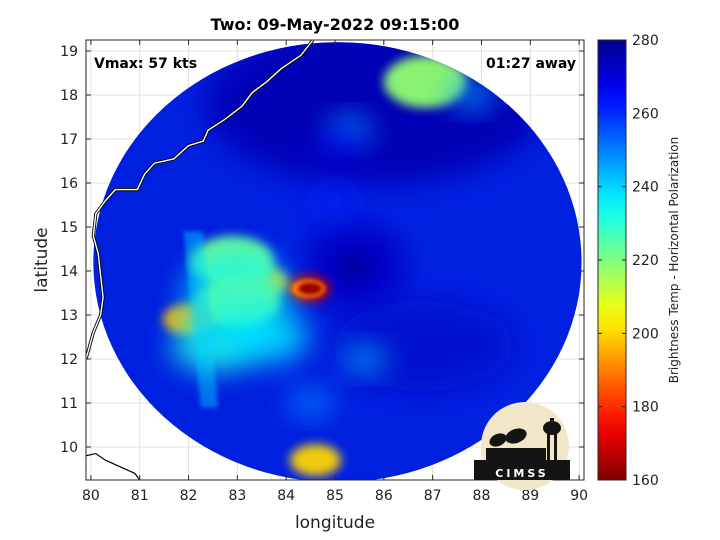  Describe the element at coordinates (552, 428) in the screenshot. I see `logo-water-tank` at that location.